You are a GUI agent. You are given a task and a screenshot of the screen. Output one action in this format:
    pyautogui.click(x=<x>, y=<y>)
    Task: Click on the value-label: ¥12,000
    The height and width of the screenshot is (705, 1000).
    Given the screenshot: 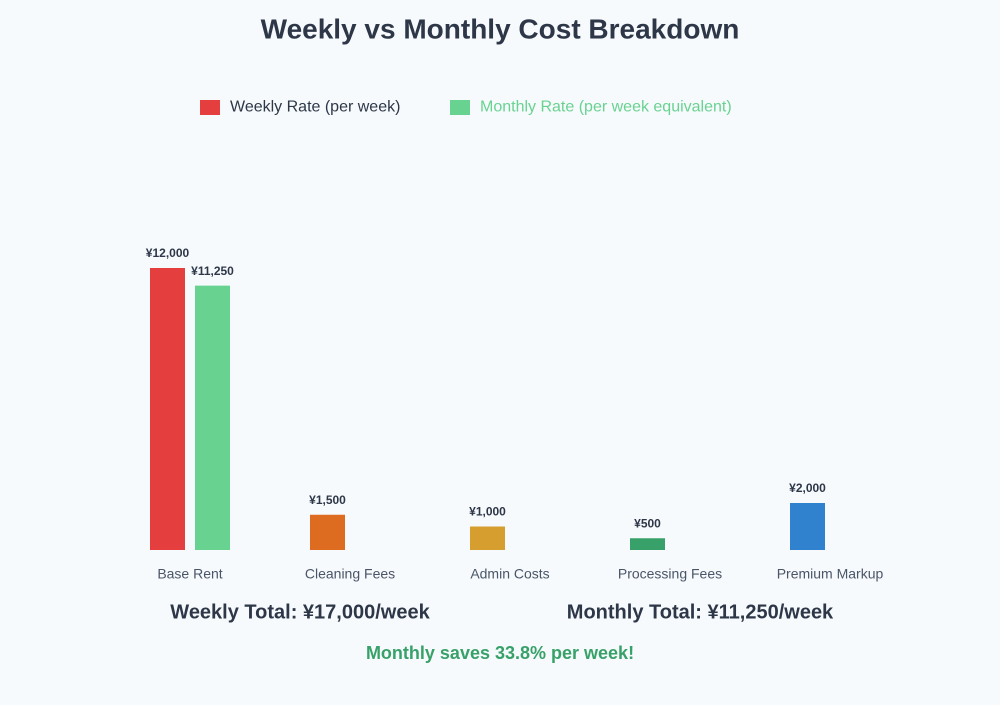 What is the action you would take?
    pyautogui.click(x=168, y=253)
    